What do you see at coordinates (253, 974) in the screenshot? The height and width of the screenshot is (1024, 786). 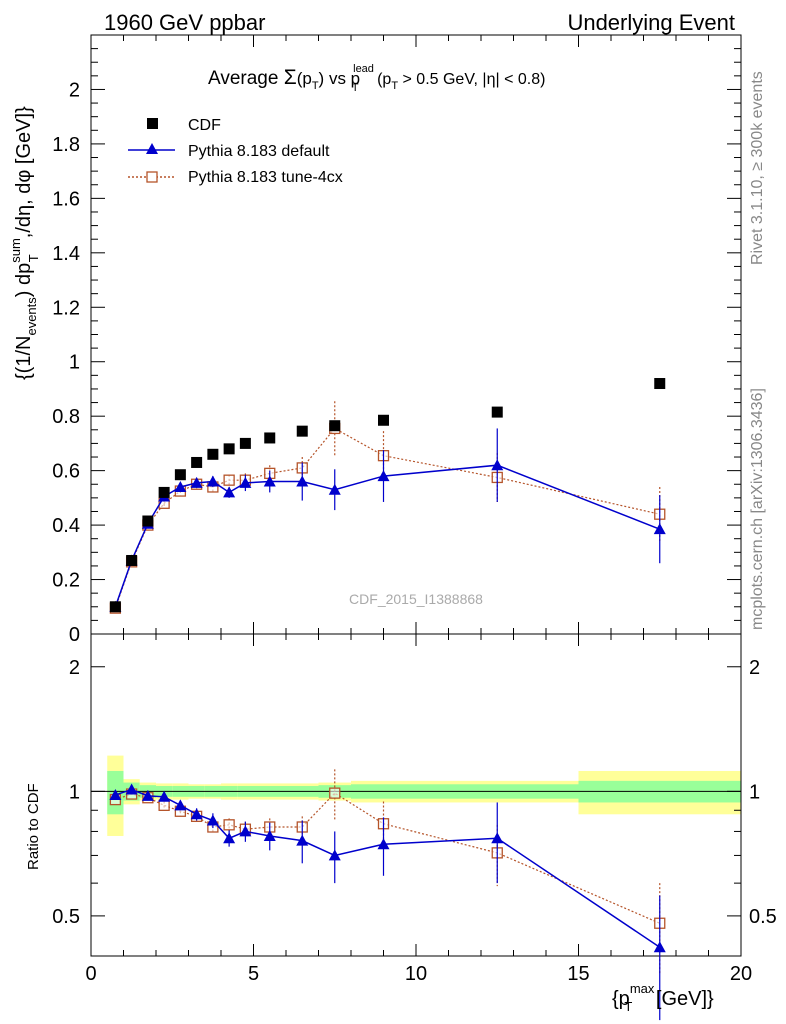 I see `x-tick-label: 5` at bounding box center [253, 974].